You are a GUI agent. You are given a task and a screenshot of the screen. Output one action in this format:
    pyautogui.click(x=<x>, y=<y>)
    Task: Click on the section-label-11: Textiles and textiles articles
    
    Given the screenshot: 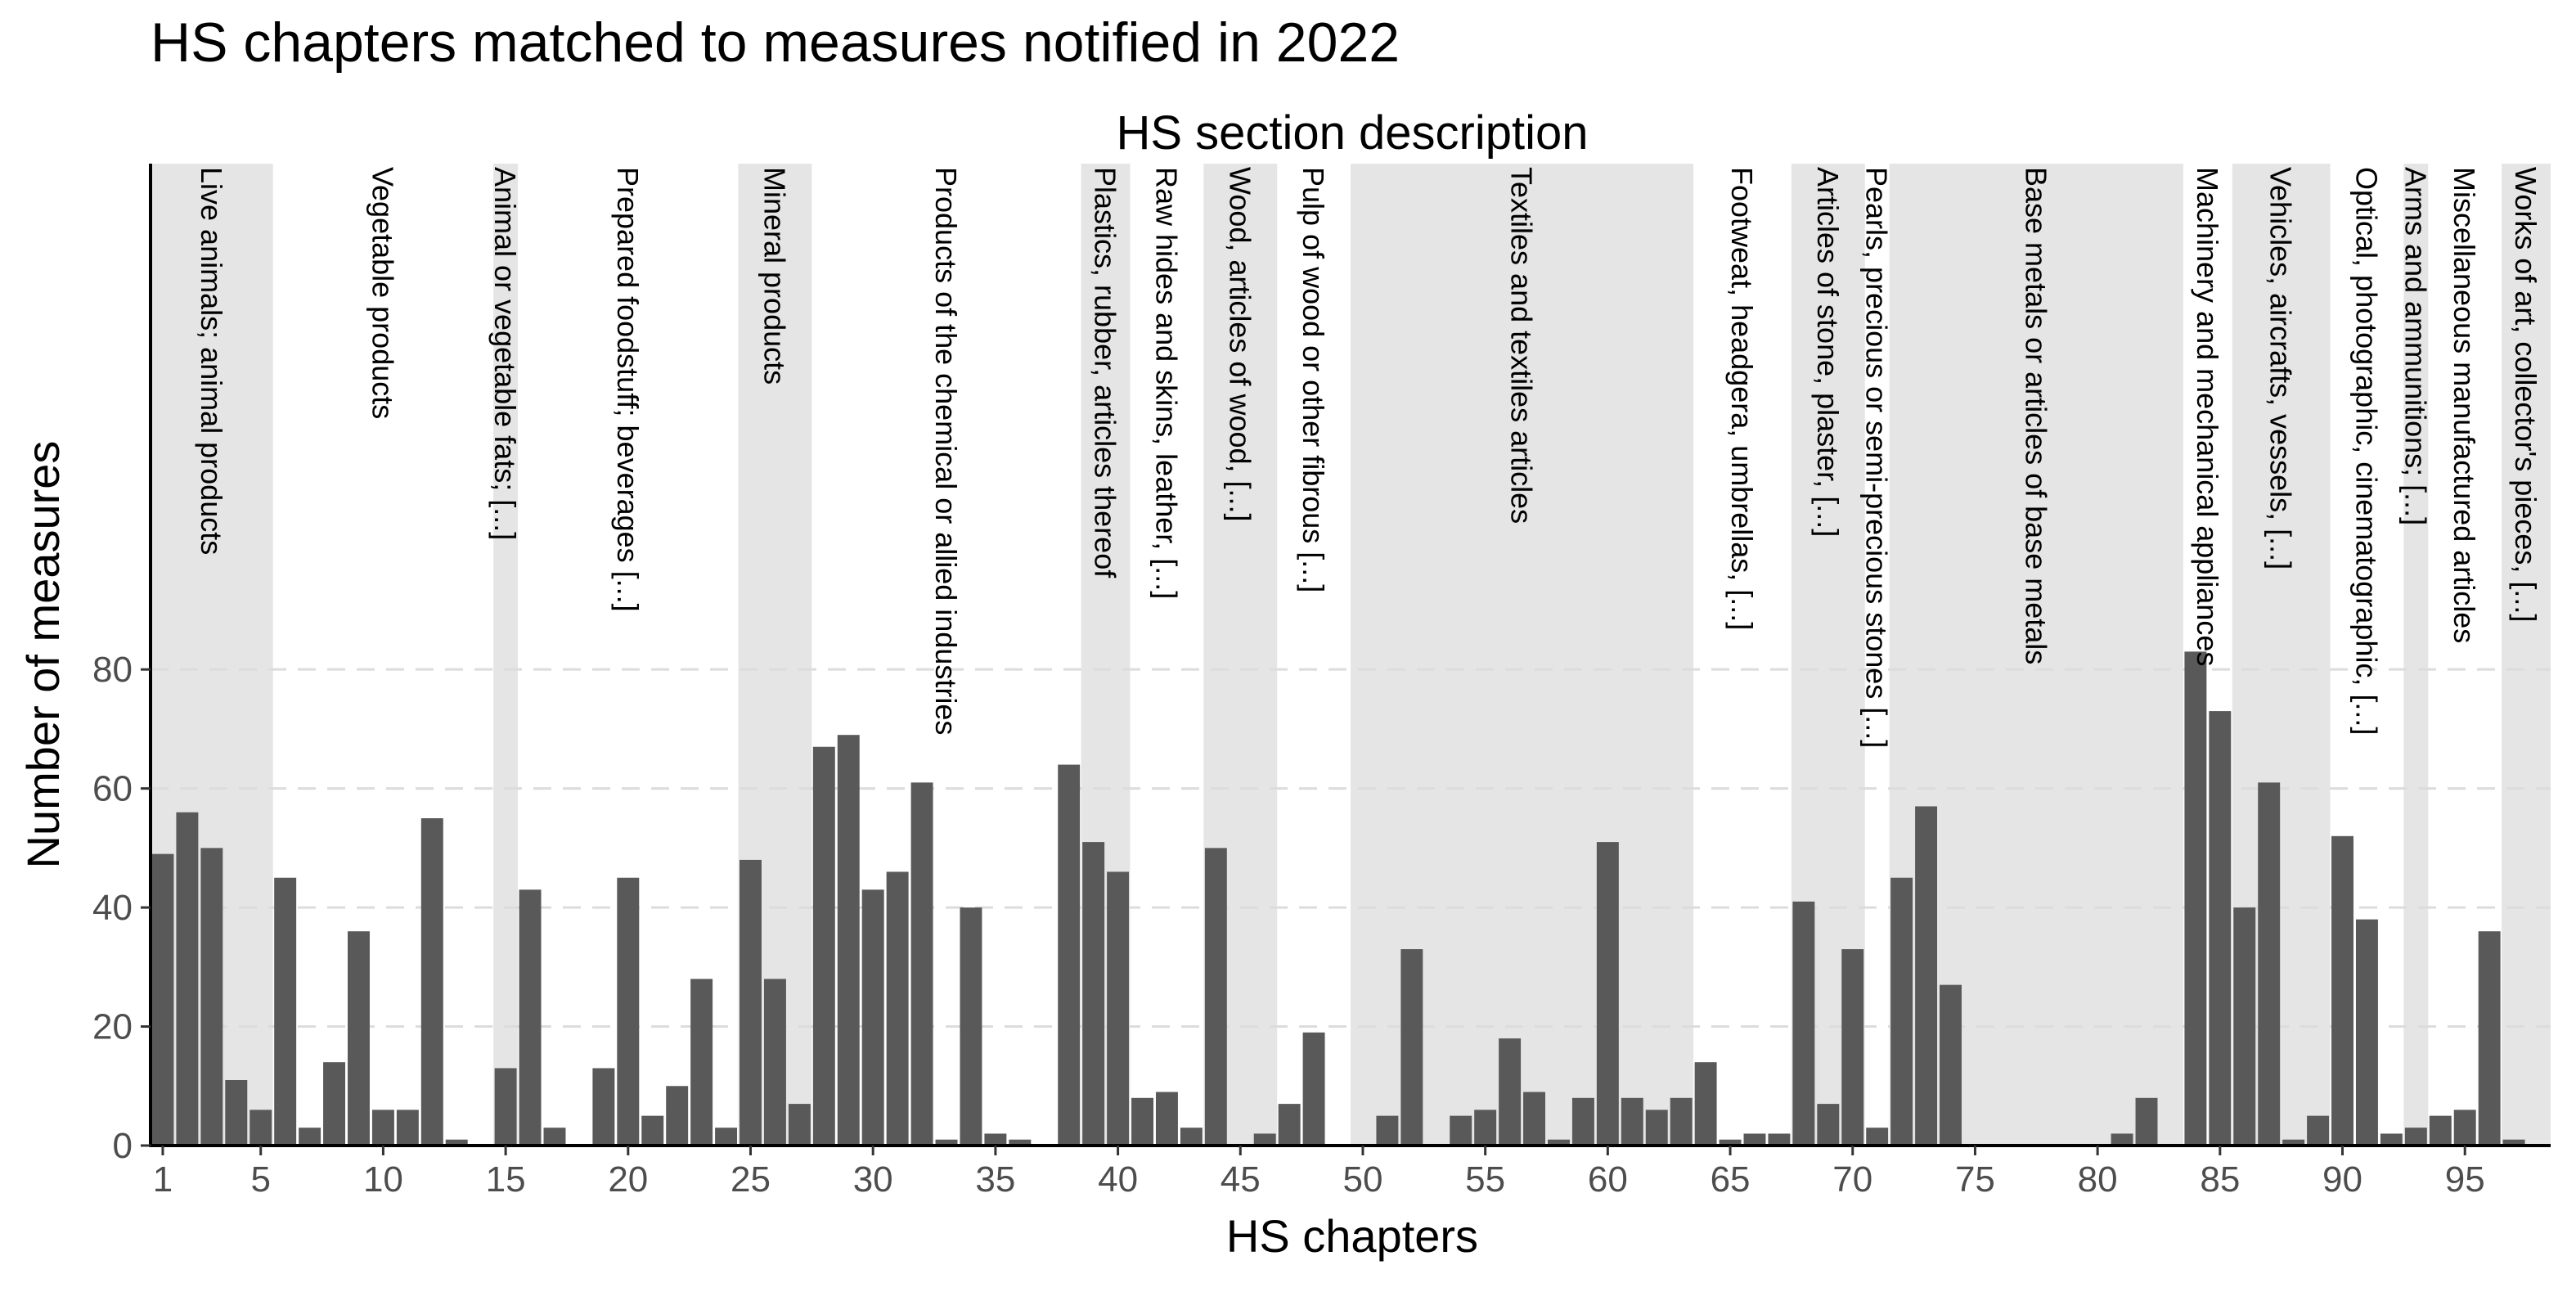 What is the action you would take?
    pyautogui.click(x=1522, y=345)
    